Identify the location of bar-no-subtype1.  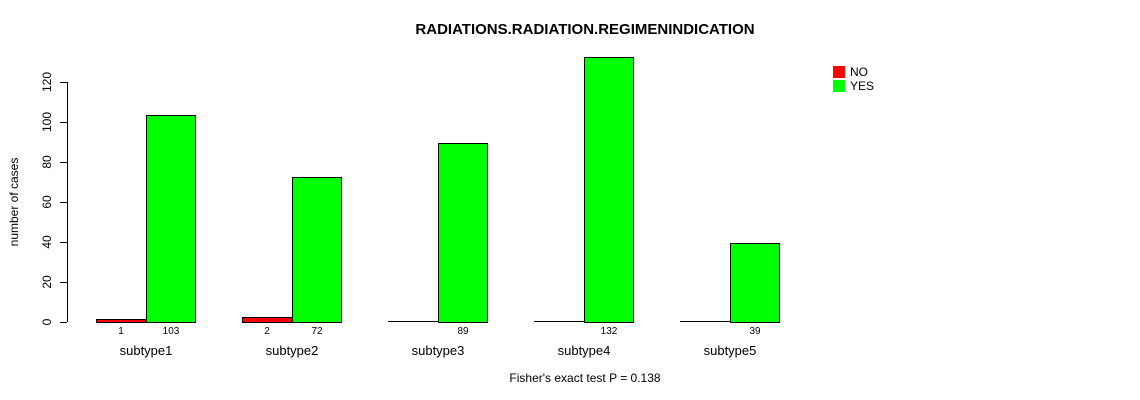
(121, 321).